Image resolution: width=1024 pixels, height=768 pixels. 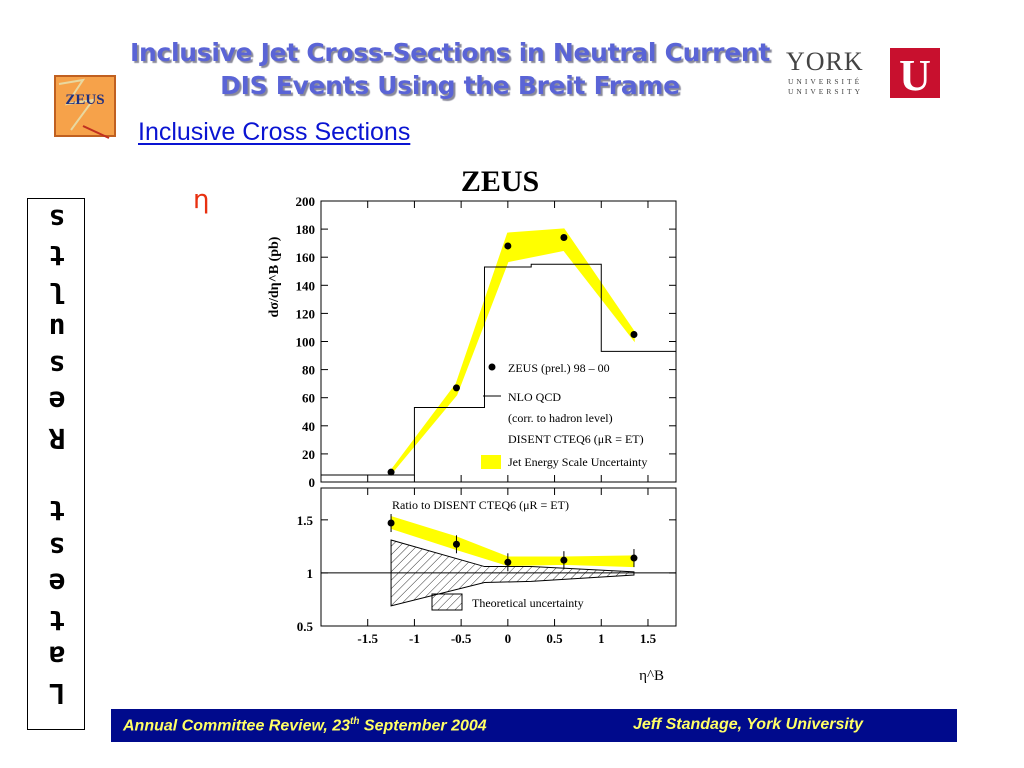 I want to click on y-tick-label: 140, so click(x=306, y=285).